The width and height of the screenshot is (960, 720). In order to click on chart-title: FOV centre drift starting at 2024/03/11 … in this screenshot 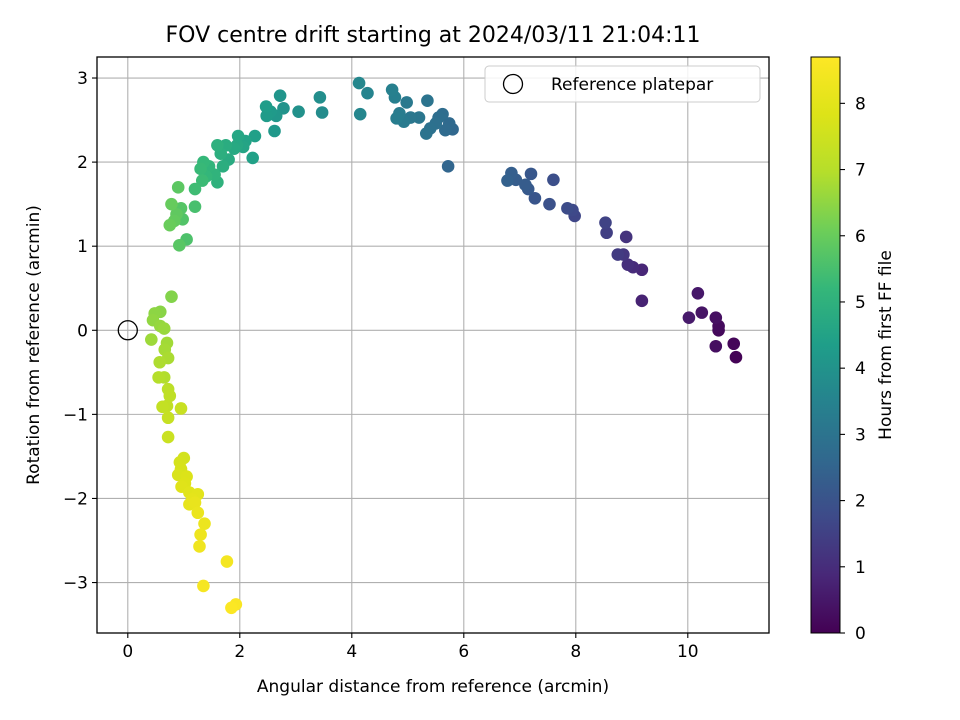, I will do `click(433, 35)`.